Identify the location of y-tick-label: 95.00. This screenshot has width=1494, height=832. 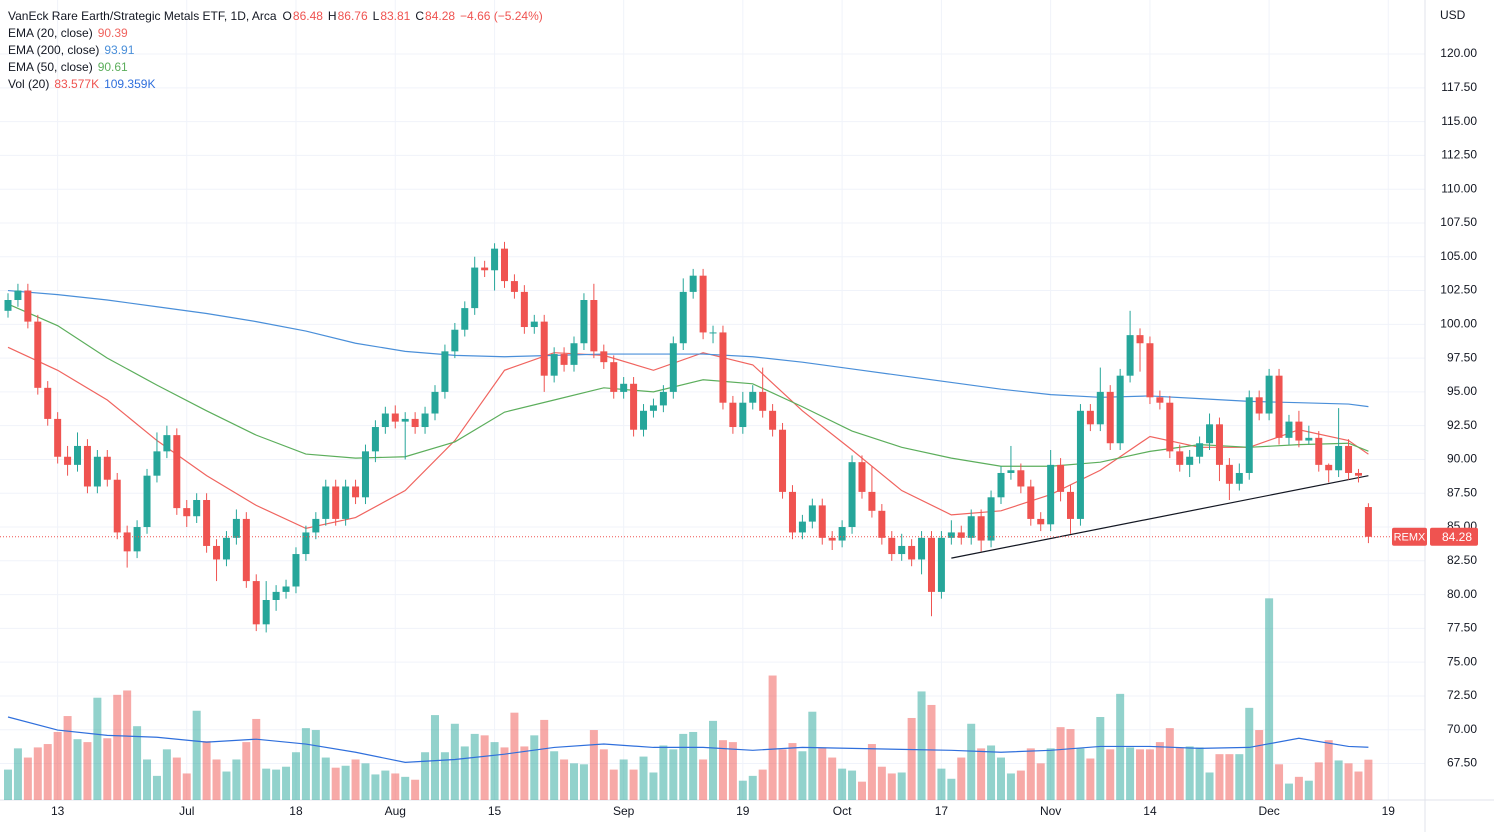
(1462, 391).